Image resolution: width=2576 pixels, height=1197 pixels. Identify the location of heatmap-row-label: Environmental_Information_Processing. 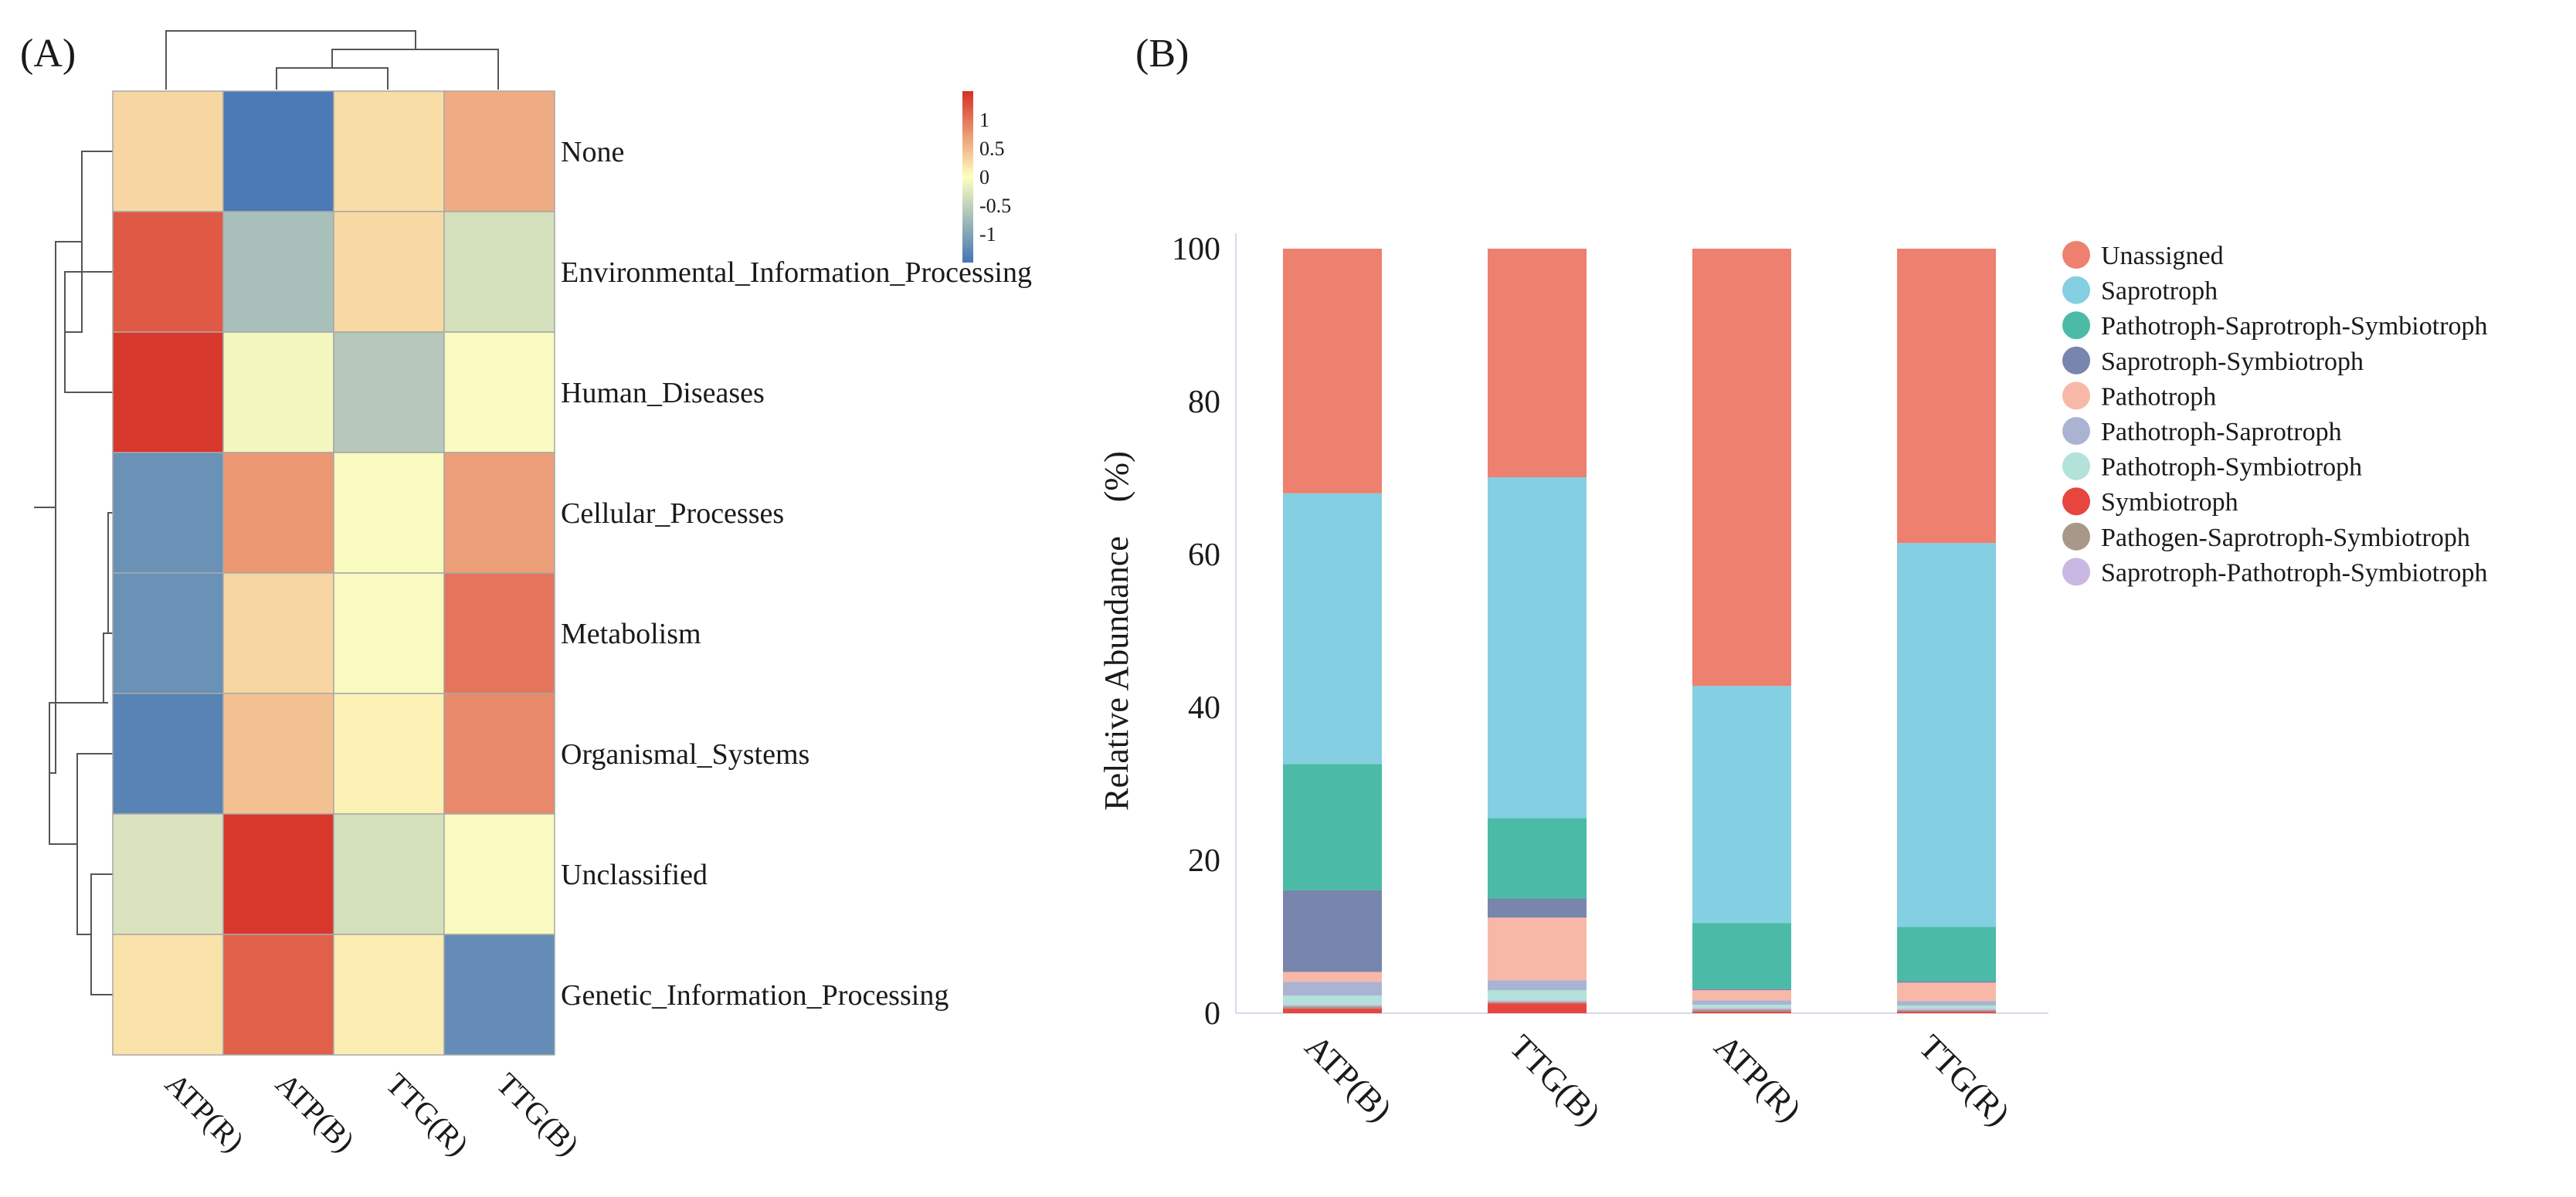
(796, 272).